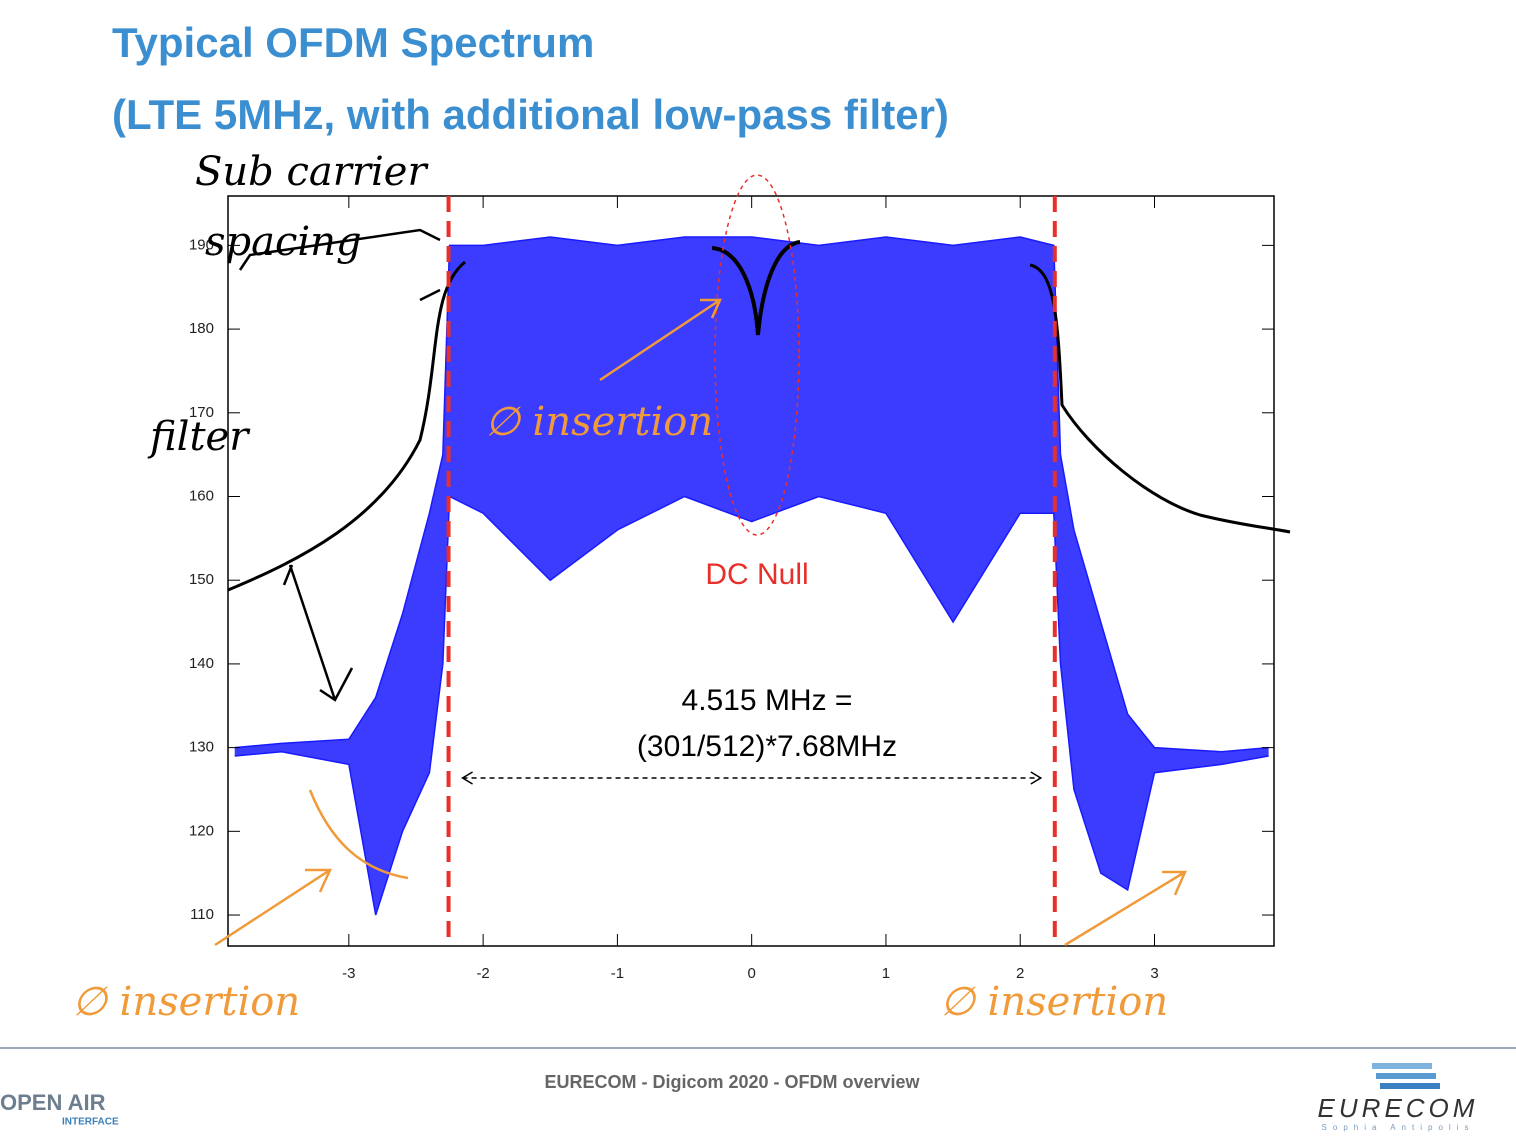 The height and width of the screenshot is (1139, 1516). I want to click on x-tick-label: 0, so click(751, 973).